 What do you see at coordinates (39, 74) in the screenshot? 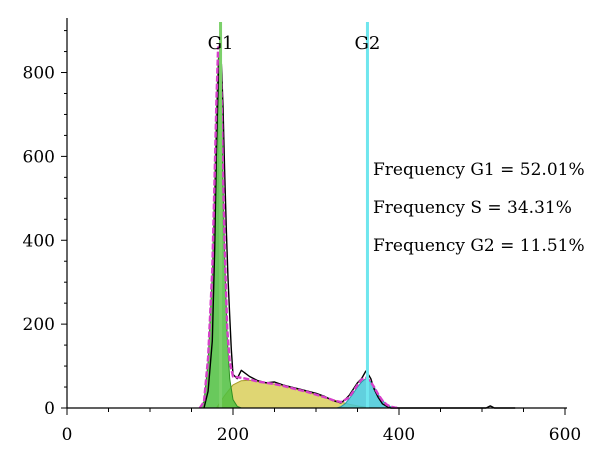
I see `y-tick-label: 800` at bounding box center [39, 74].